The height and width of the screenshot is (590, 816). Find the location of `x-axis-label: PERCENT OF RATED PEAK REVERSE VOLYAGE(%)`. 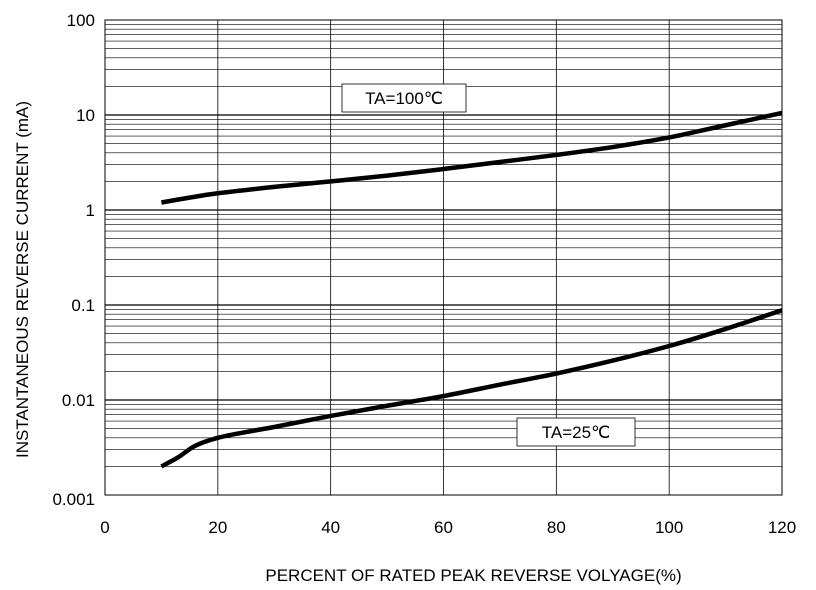

x-axis-label: PERCENT OF RATED PEAK REVERSE VOLYAGE(%) is located at coordinates (473, 575).